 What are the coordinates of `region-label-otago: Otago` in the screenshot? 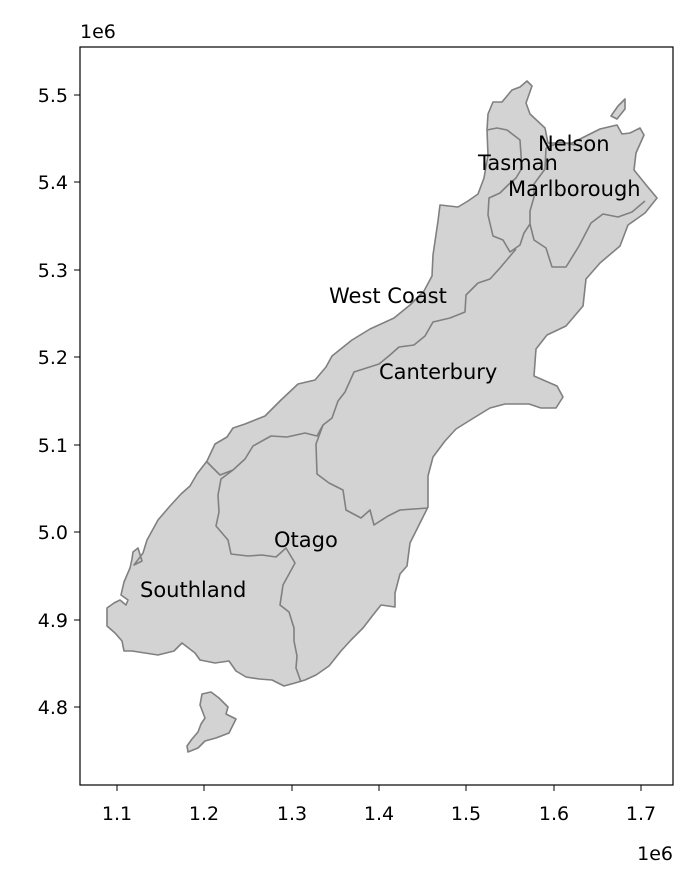 It's located at (306, 540).